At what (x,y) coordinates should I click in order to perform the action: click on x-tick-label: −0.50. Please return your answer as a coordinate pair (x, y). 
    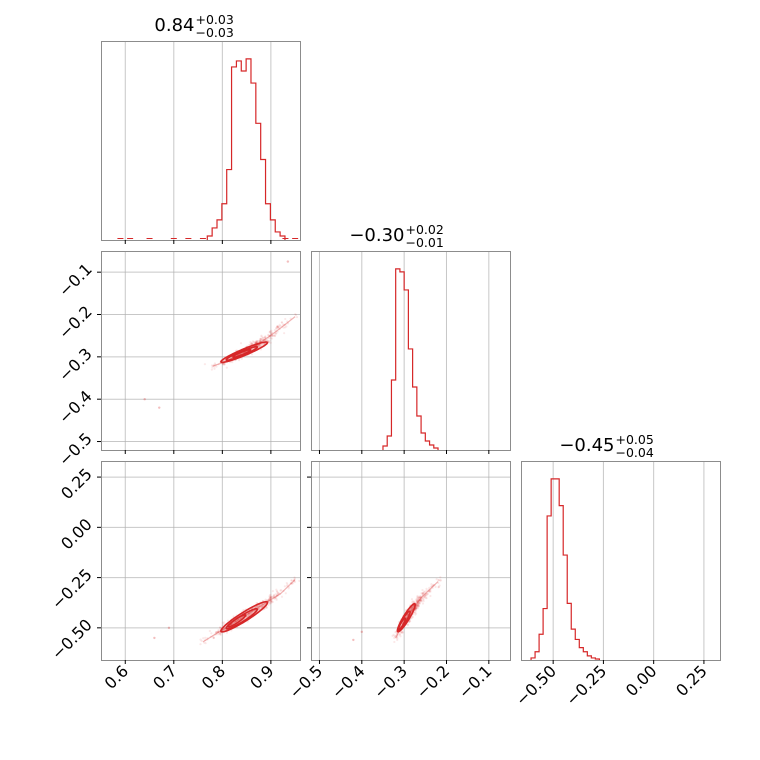
    Looking at the image, I should click on (536, 685).